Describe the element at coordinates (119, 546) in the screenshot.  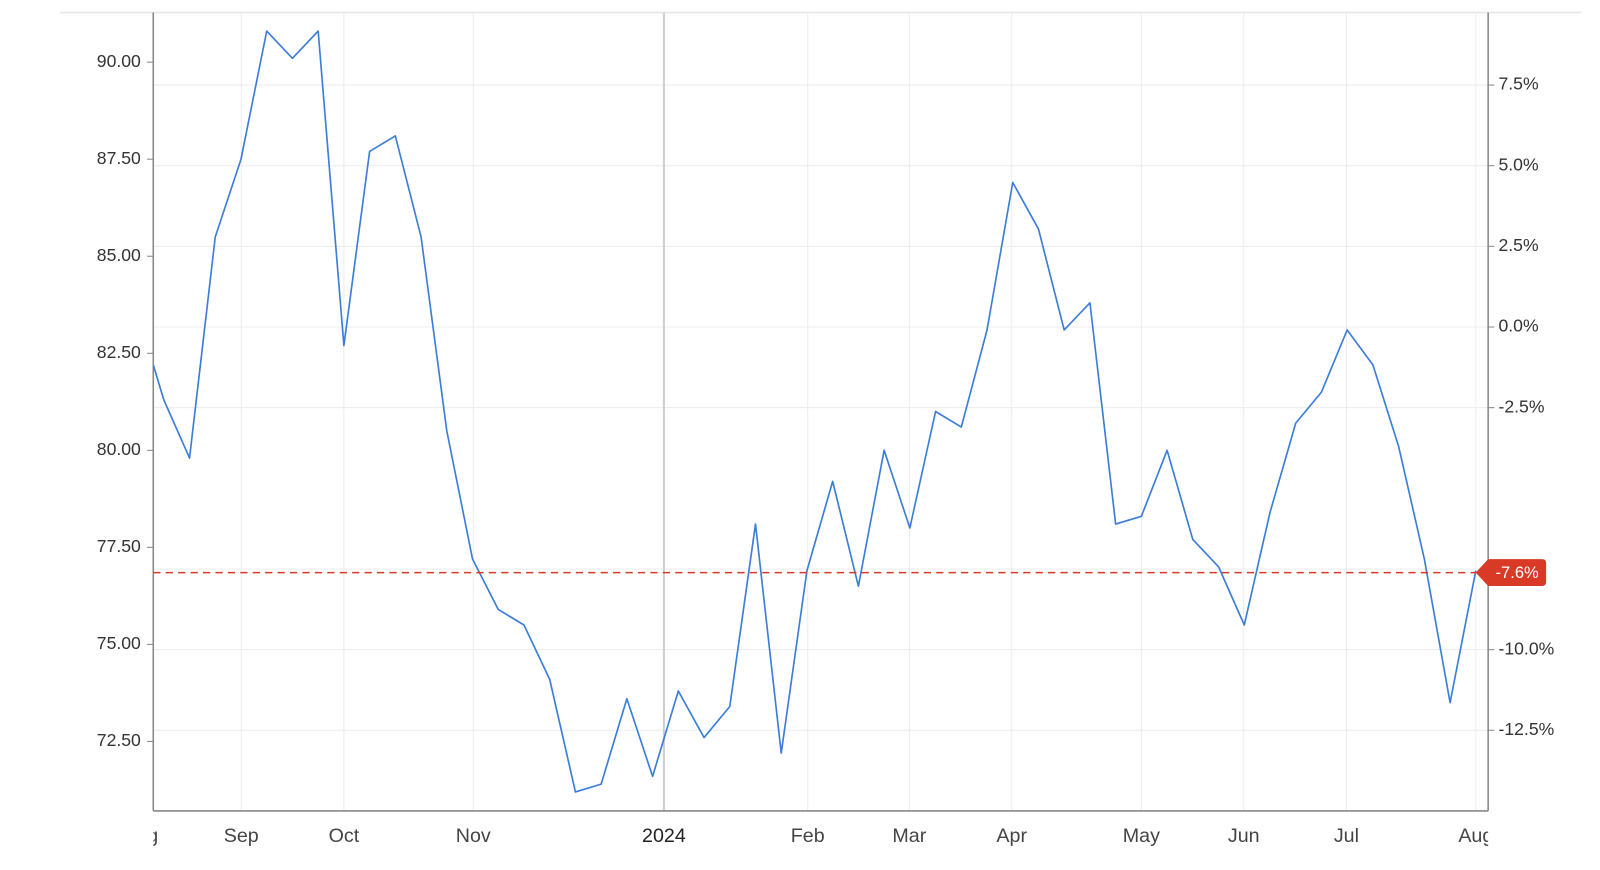
I see `y-tick-label: 77.50` at that location.